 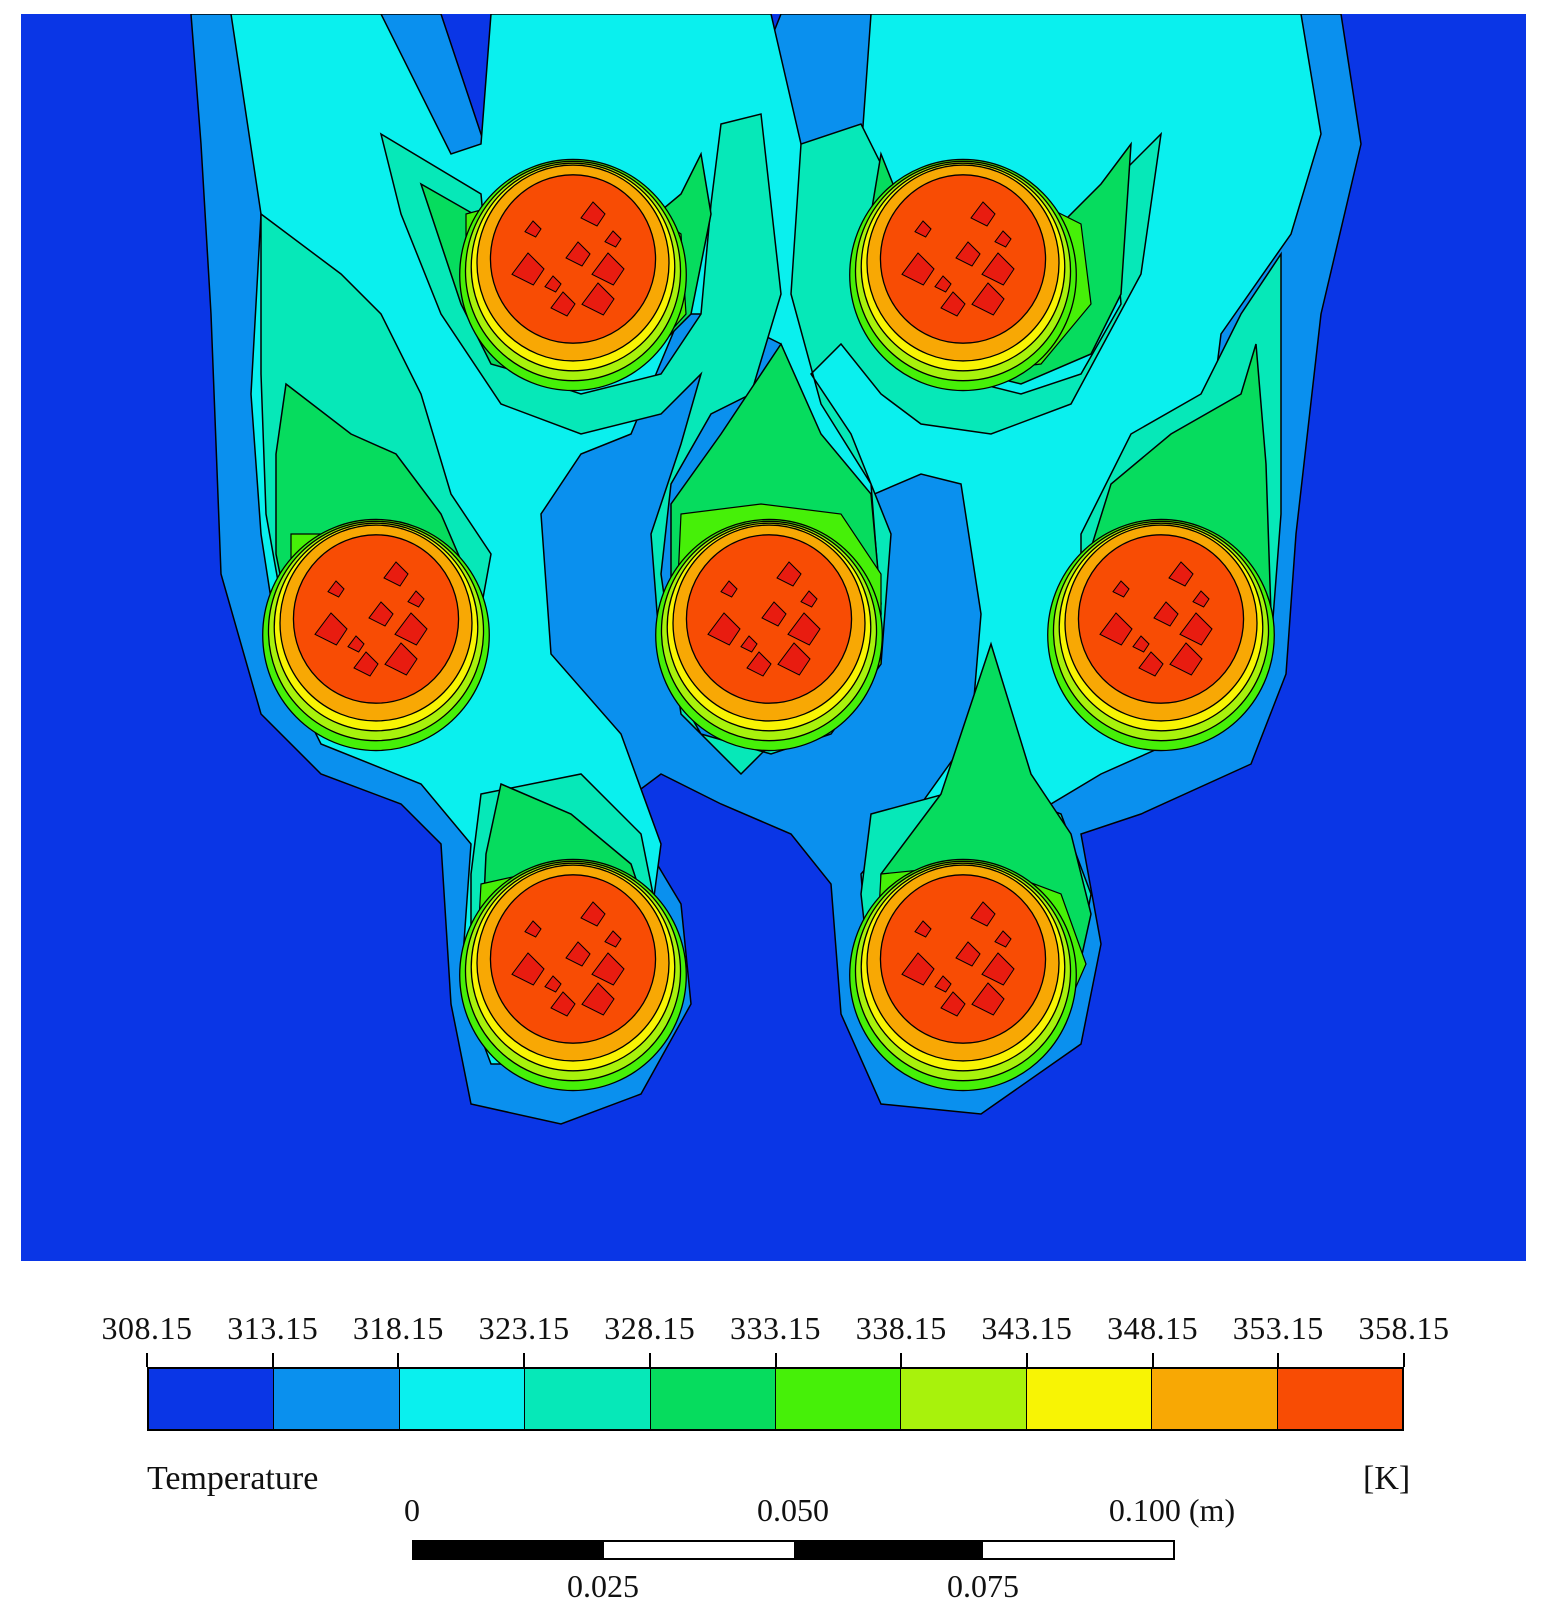 I want to click on tube-mid-right, so click(x=1161, y=635).